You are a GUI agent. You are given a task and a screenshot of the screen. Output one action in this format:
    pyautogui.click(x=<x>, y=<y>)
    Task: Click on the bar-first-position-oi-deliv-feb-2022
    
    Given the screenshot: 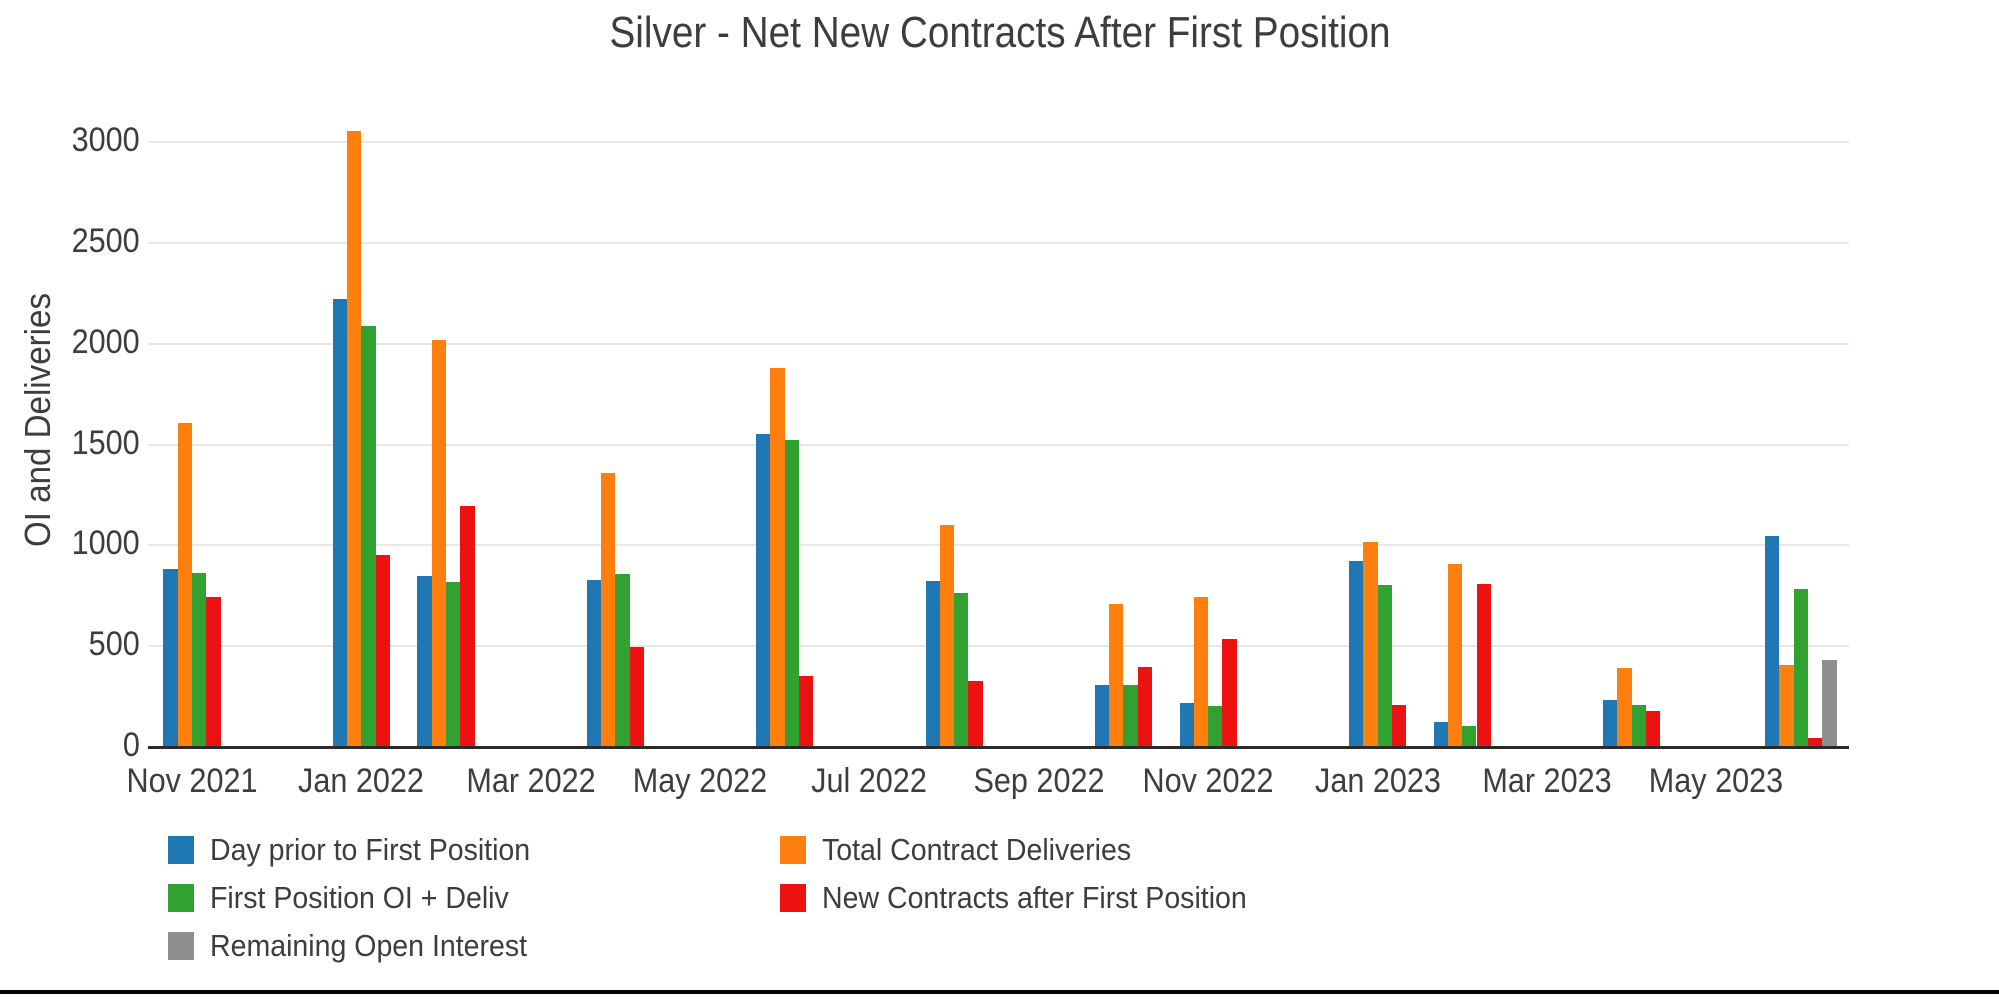 What is the action you would take?
    pyautogui.click(x=453, y=664)
    